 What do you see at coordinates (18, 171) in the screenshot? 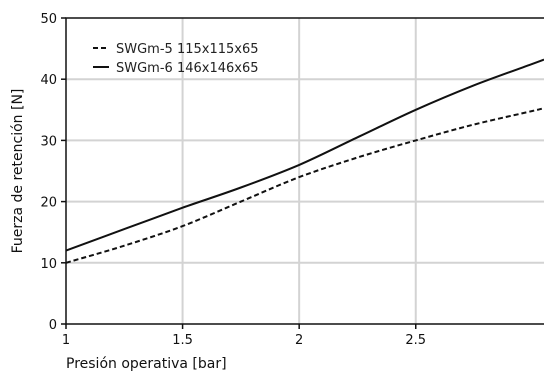
I see `y-axis-title: Fuerza de retención [N]` at bounding box center [18, 171].